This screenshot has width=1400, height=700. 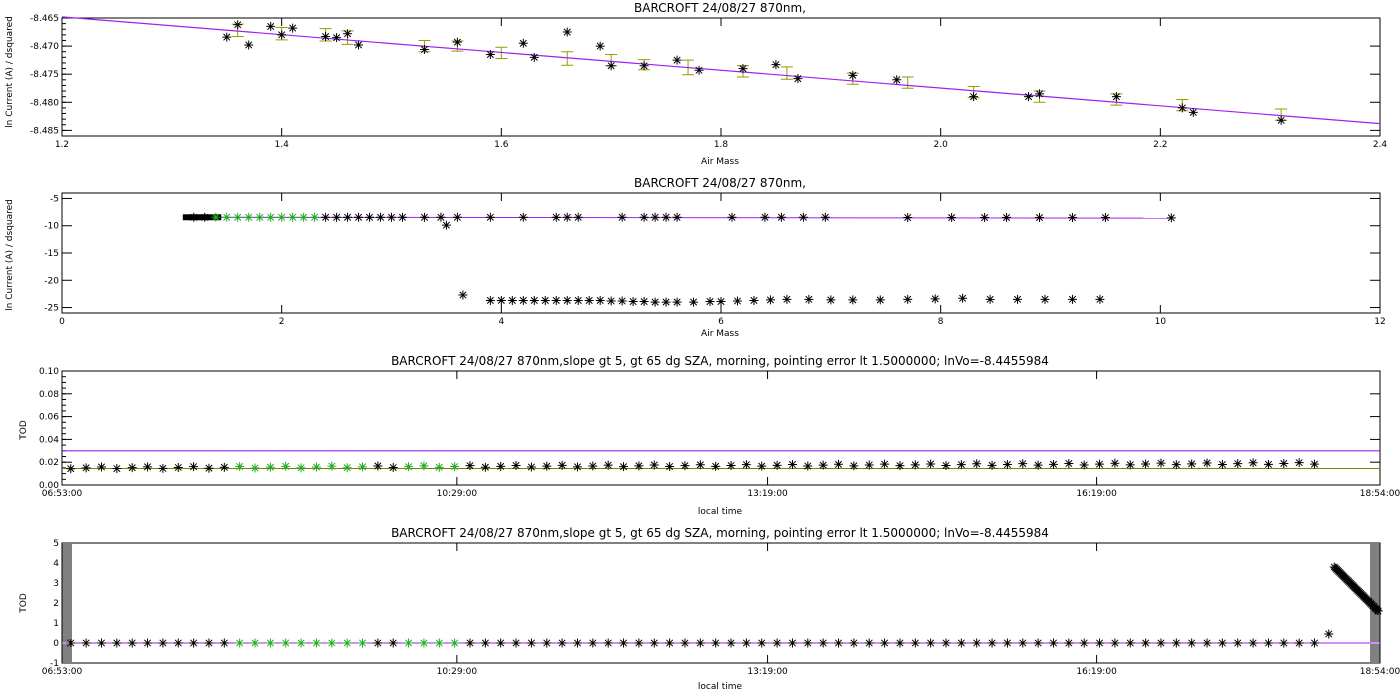 What do you see at coordinates (62, 145) in the screenshot?
I see `x-tick-label: 1.2` at bounding box center [62, 145].